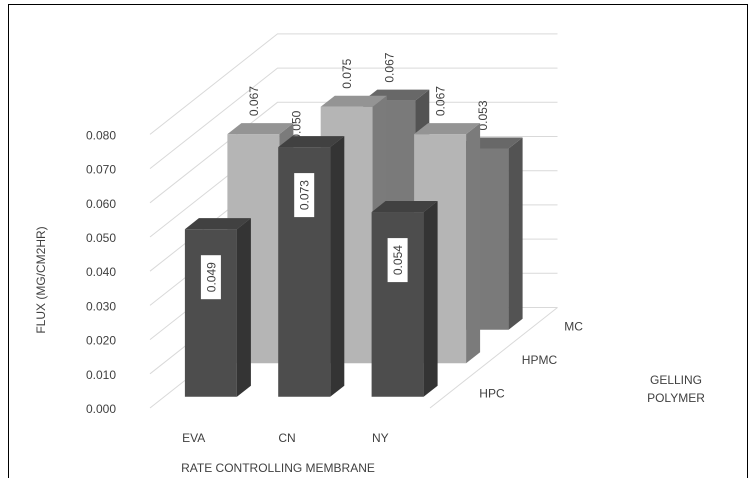 The width and height of the screenshot is (756, 478). What do you see at coordinates (101, 238) in the screenshot?
I see `y-tick-label: 0.050` at bounding box center [101, 238].